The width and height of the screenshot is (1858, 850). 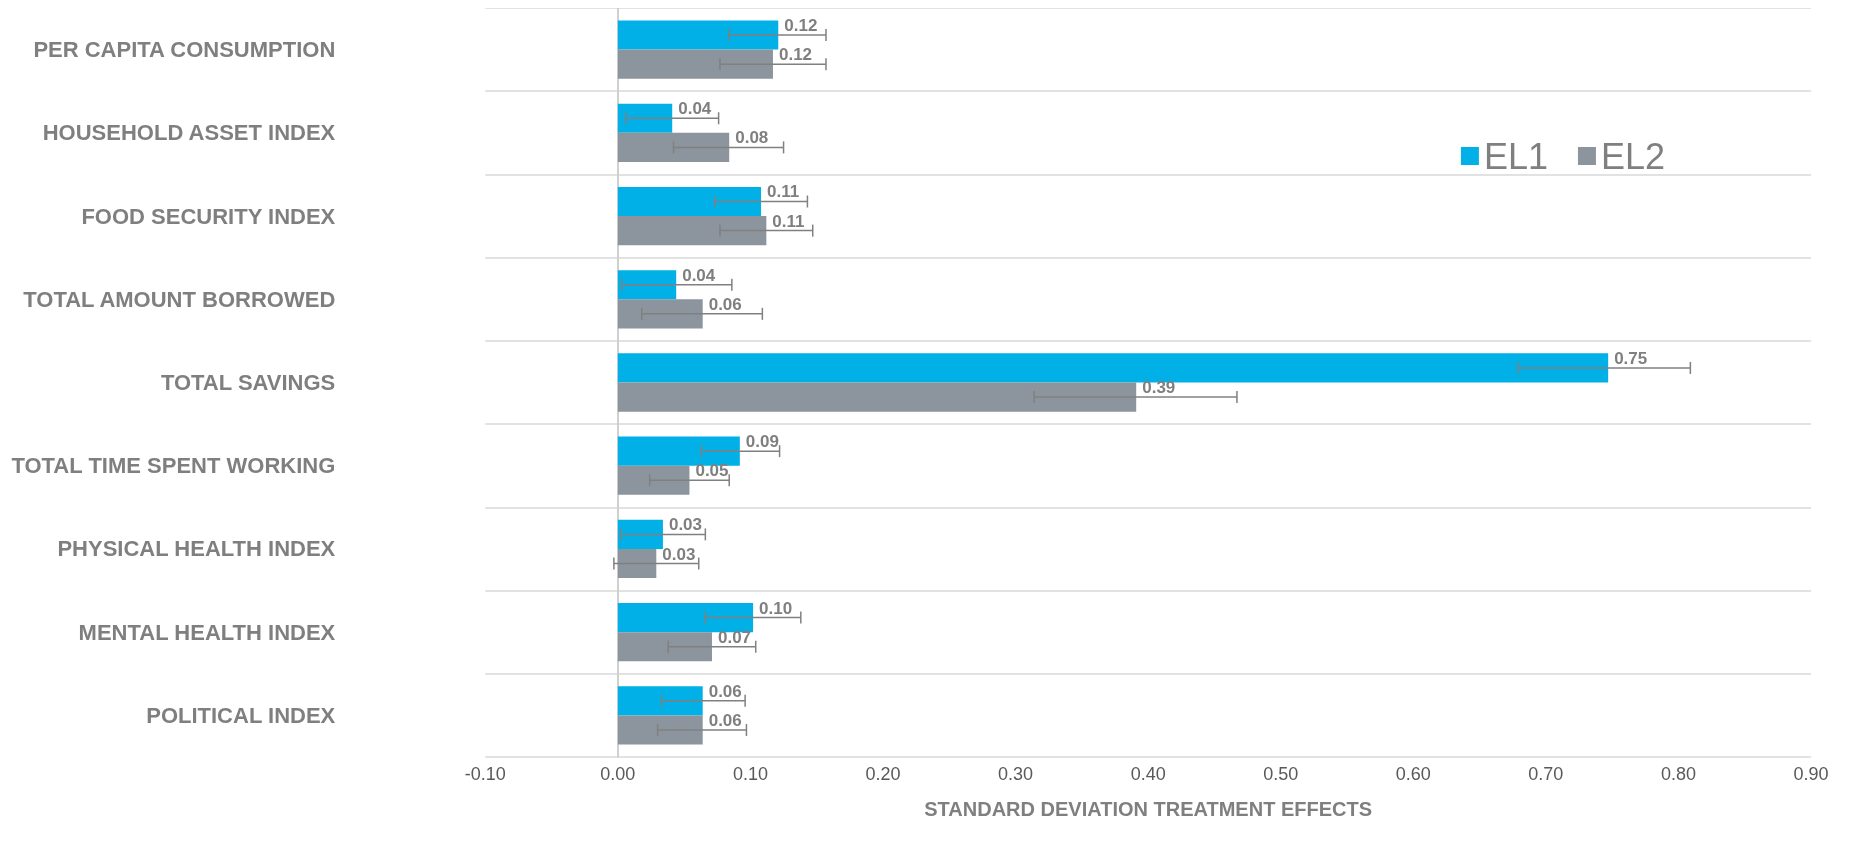 I want to click on y-tick-label: PER CAPITA CONSUMPTION, so click(x=184, y=50).